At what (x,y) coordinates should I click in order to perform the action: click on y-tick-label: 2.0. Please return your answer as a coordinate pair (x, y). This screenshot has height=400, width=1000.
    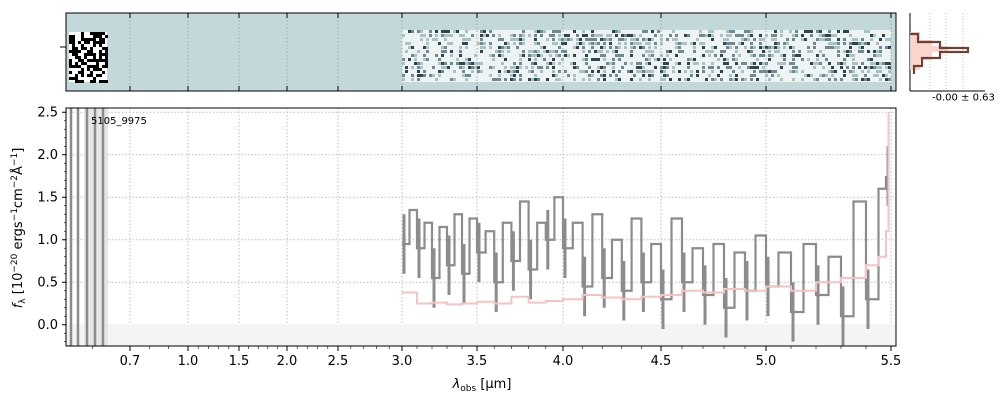
    Looking at the image, I should click on (47, 155).